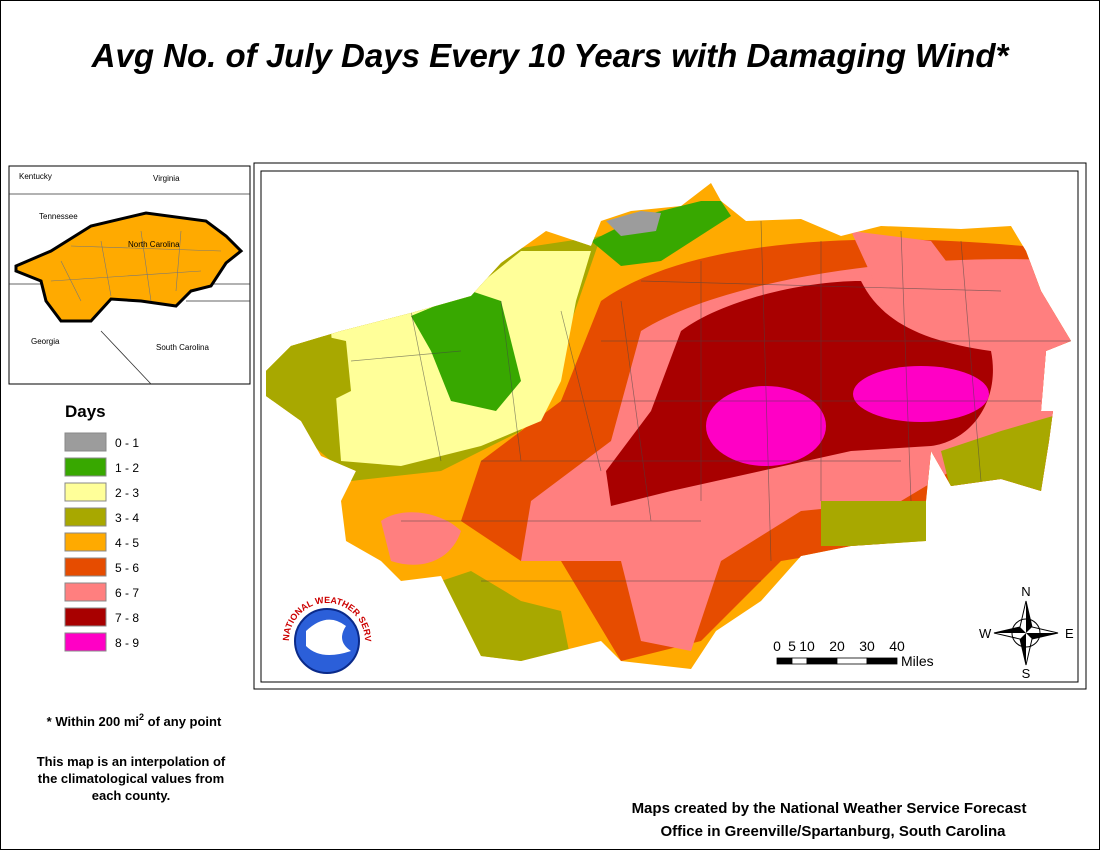  Describe the element at coordinates (867, 646) in the screenshot. I see `scale-label: 30` at that location.